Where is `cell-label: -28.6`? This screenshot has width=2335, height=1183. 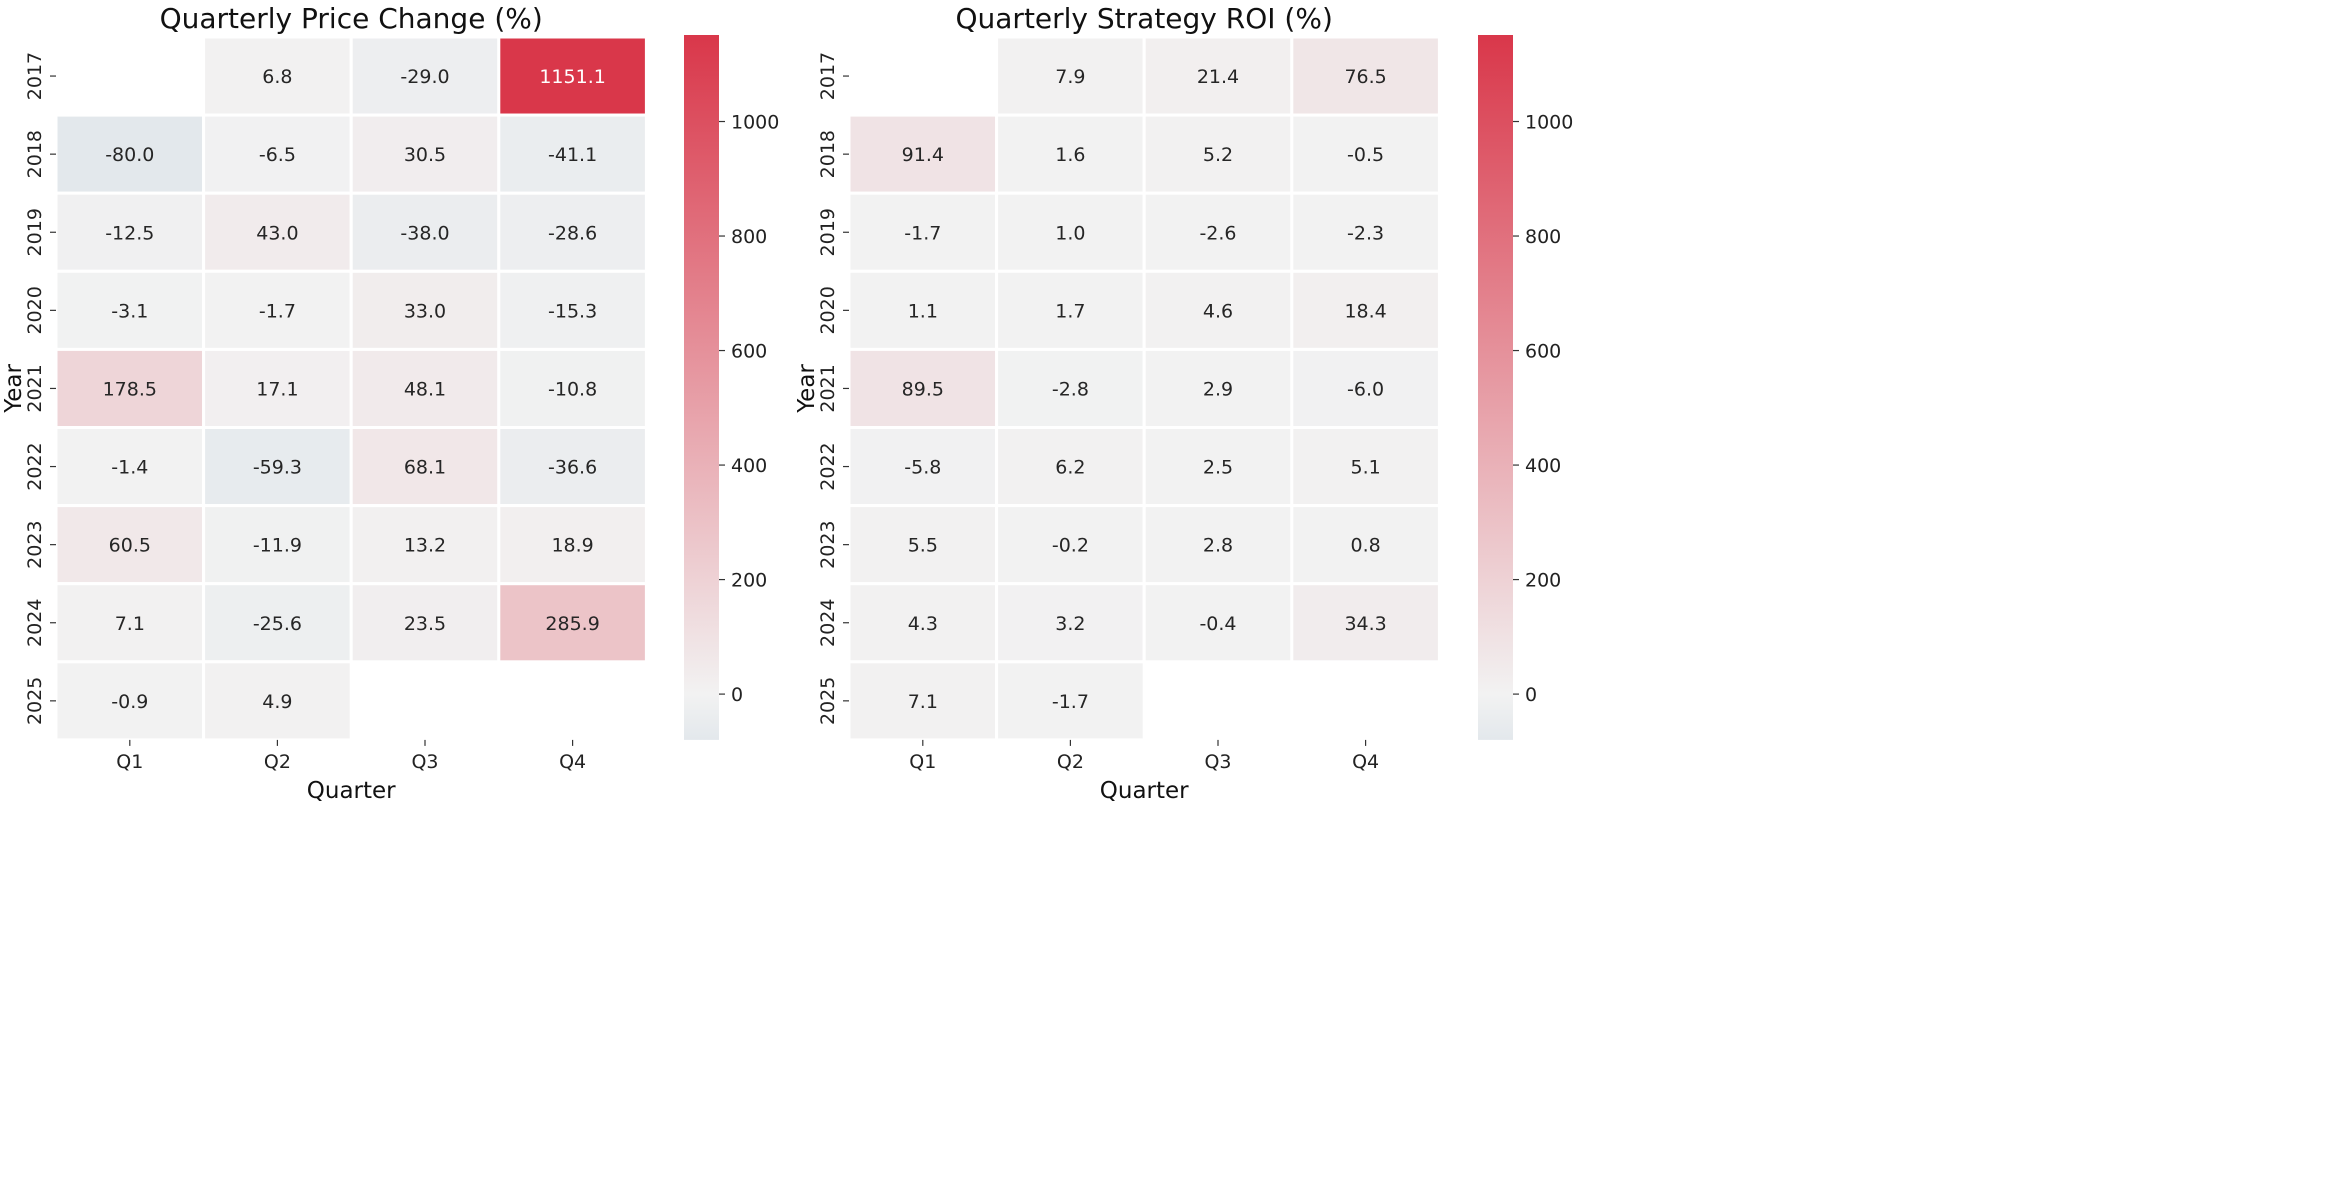 cell-label: -28.6 is located at coordinates (572, 233).